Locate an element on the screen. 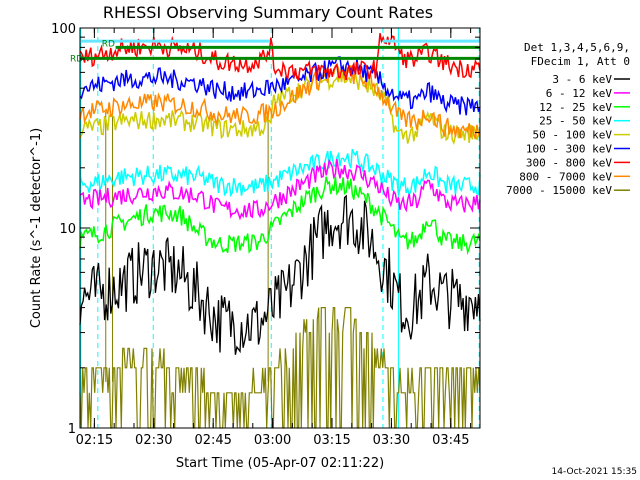 The image size is (640, 480). series-25-50-kev is located at coordinates (280, 173).